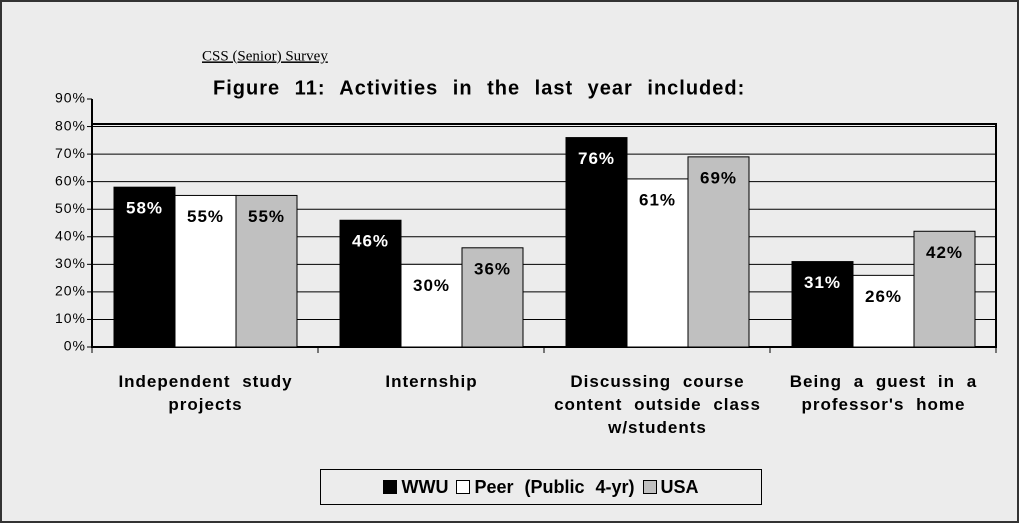  Describe the element at coordinates (70, 235) in the screenshot. I see `y-tick-label: 40%` at that location.